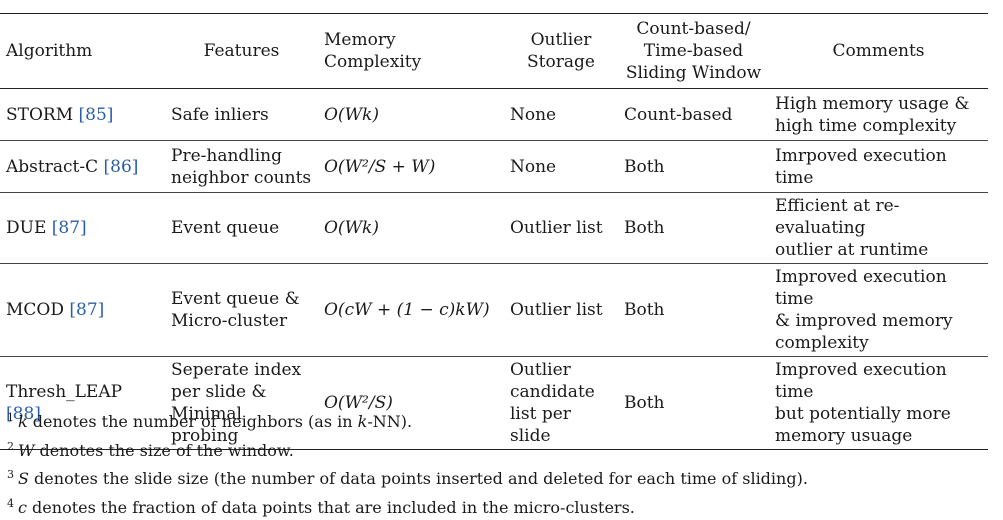  I want to click on memory-formula: O(W²/S + W), so click(379, 167).